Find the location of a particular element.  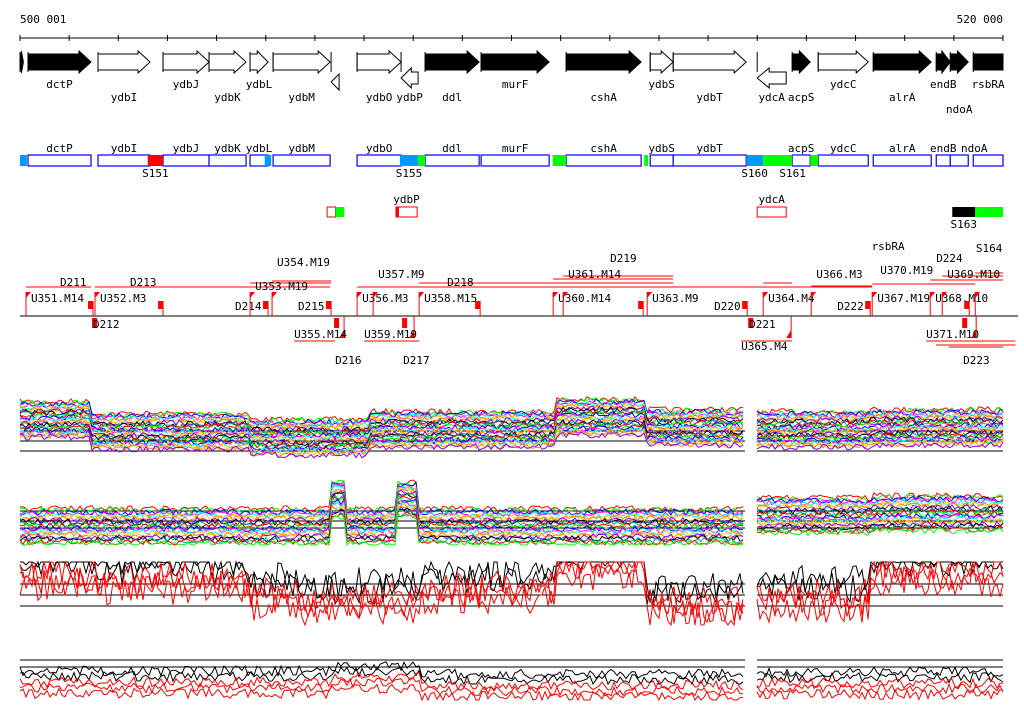

gene-label: endB is located at coordinates (943, 84).